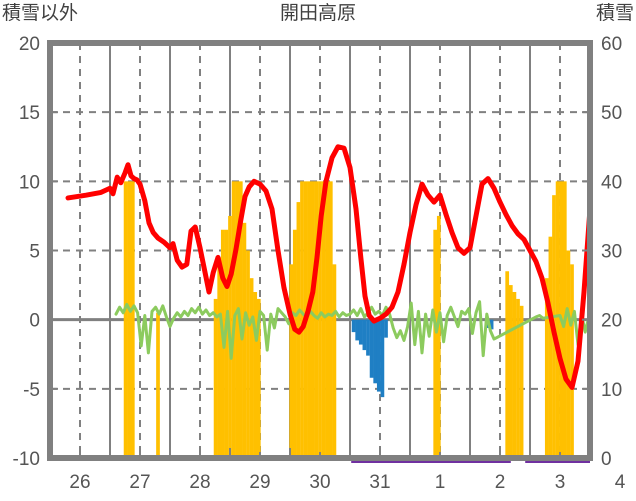 This screenshot has height=501, width=636. I want to click on x-tick-label: 26, so click(79, 482).